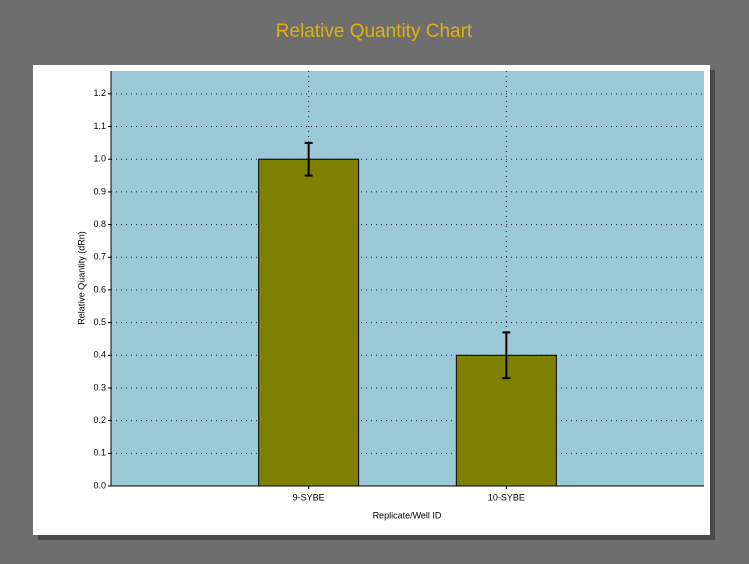  I want to click on bar, so click(309, 322).